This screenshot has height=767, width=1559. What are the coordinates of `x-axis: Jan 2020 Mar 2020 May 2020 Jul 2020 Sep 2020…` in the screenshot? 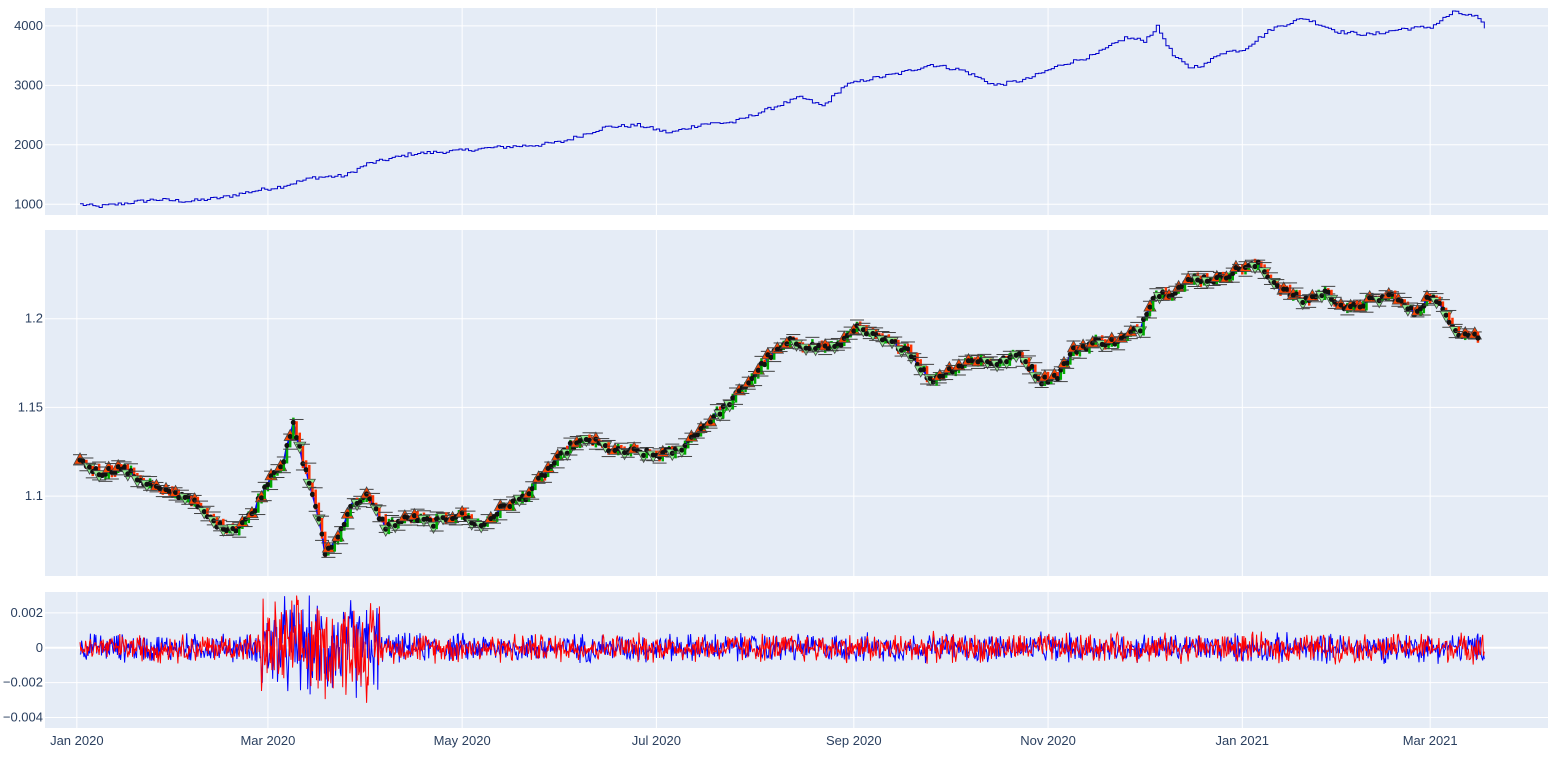 It's located at (754, 740).